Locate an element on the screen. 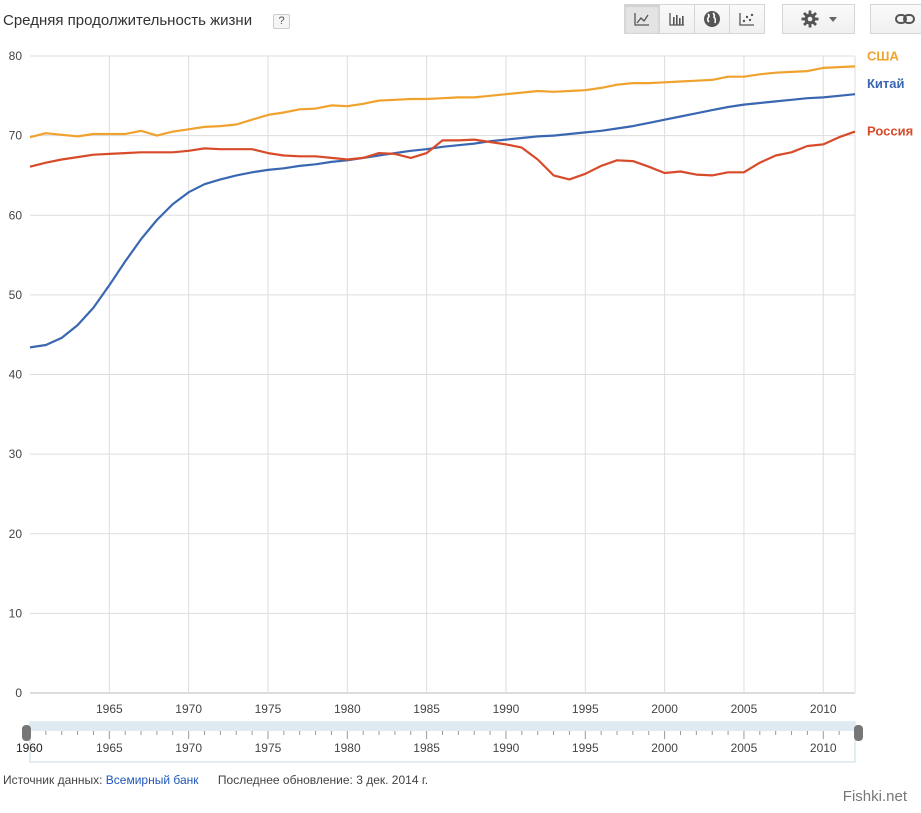 The width and height of the screenshot is (921, 813). y-tick-label: 10 is located at coordinates (16, 613).